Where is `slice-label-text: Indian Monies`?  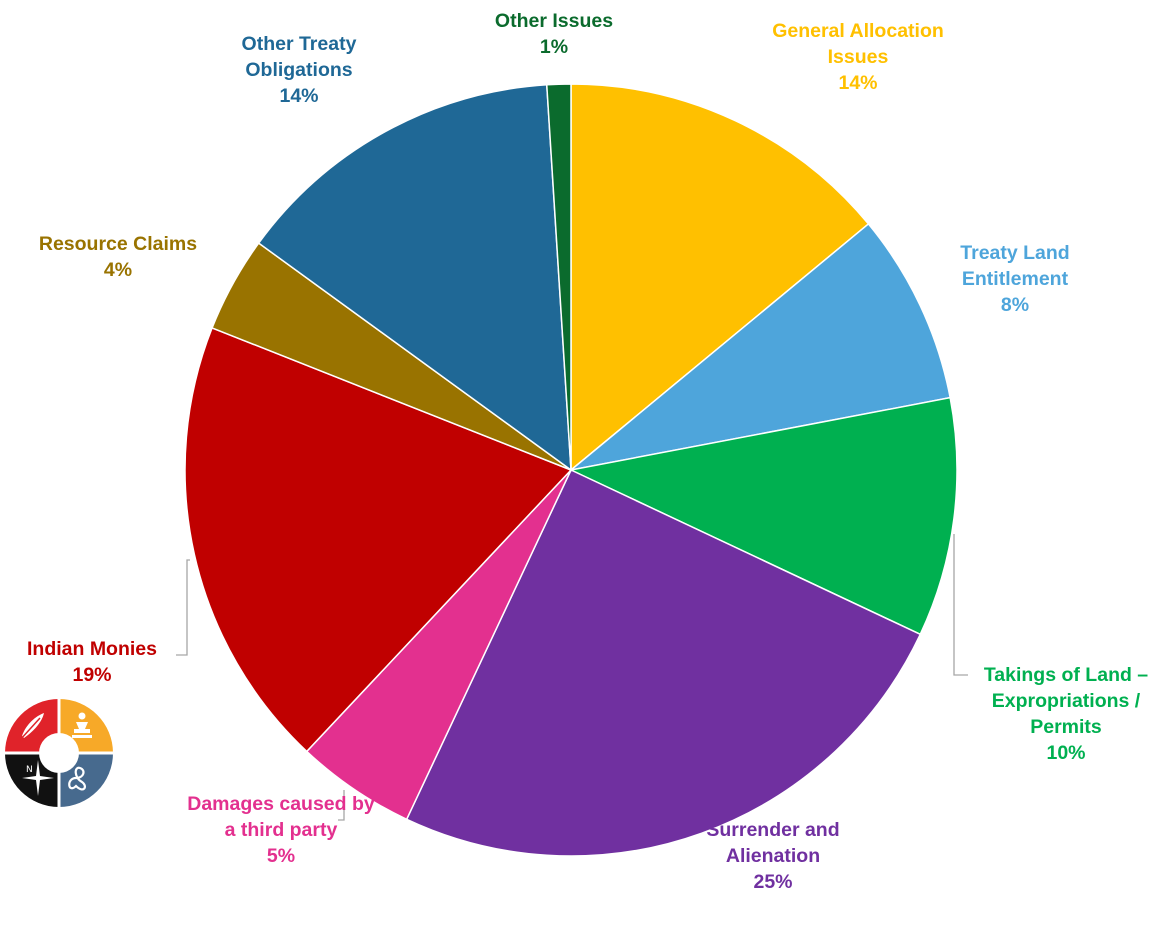 slice-label-text: Indian Monies is located at coordinates (91, 649).